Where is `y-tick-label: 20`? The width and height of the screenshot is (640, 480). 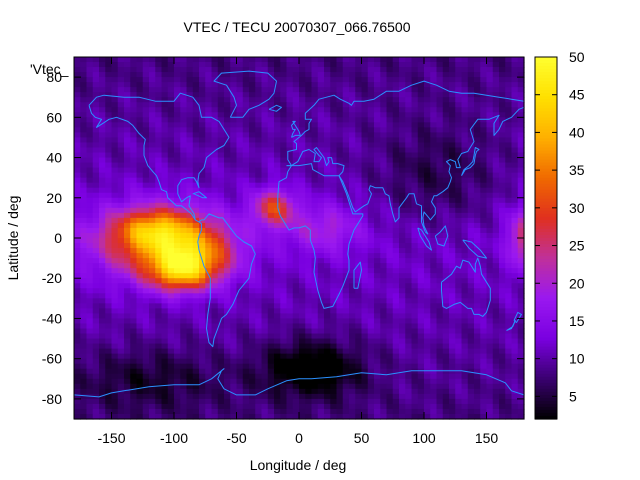
y-tick-label: 20 is located at coordinates (54, 198).